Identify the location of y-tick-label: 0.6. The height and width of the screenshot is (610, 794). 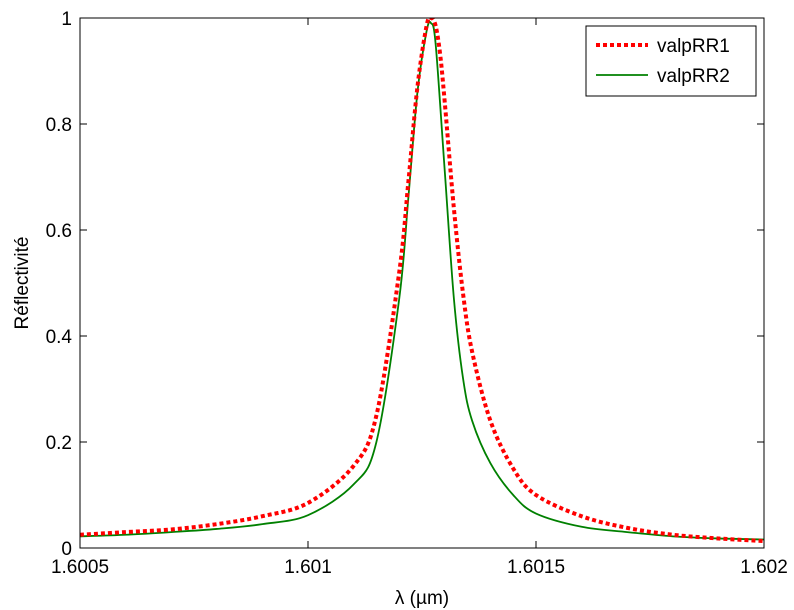
(59, 231).